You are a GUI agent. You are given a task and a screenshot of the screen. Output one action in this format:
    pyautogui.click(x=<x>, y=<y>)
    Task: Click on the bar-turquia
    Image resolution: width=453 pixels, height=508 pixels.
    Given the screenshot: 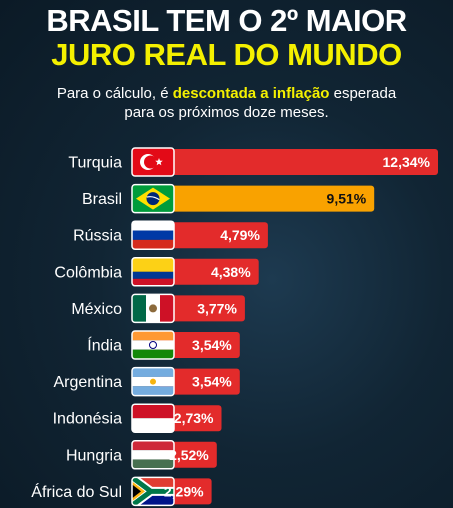 What is the action you would take?
    pyautogui.click(x=299, y=162)
    